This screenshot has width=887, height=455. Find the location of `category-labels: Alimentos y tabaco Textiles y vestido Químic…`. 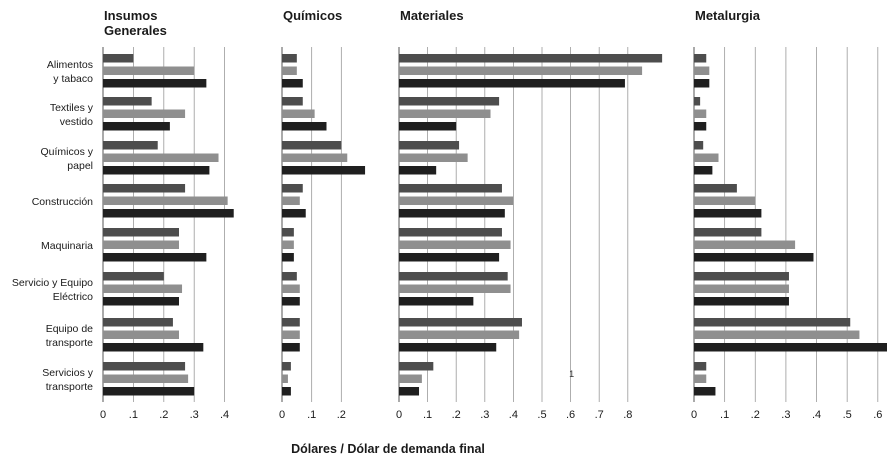

category-labels: Alimentos y tabaco Textiles y vestido Químic… is located at coordinates (53, 226).